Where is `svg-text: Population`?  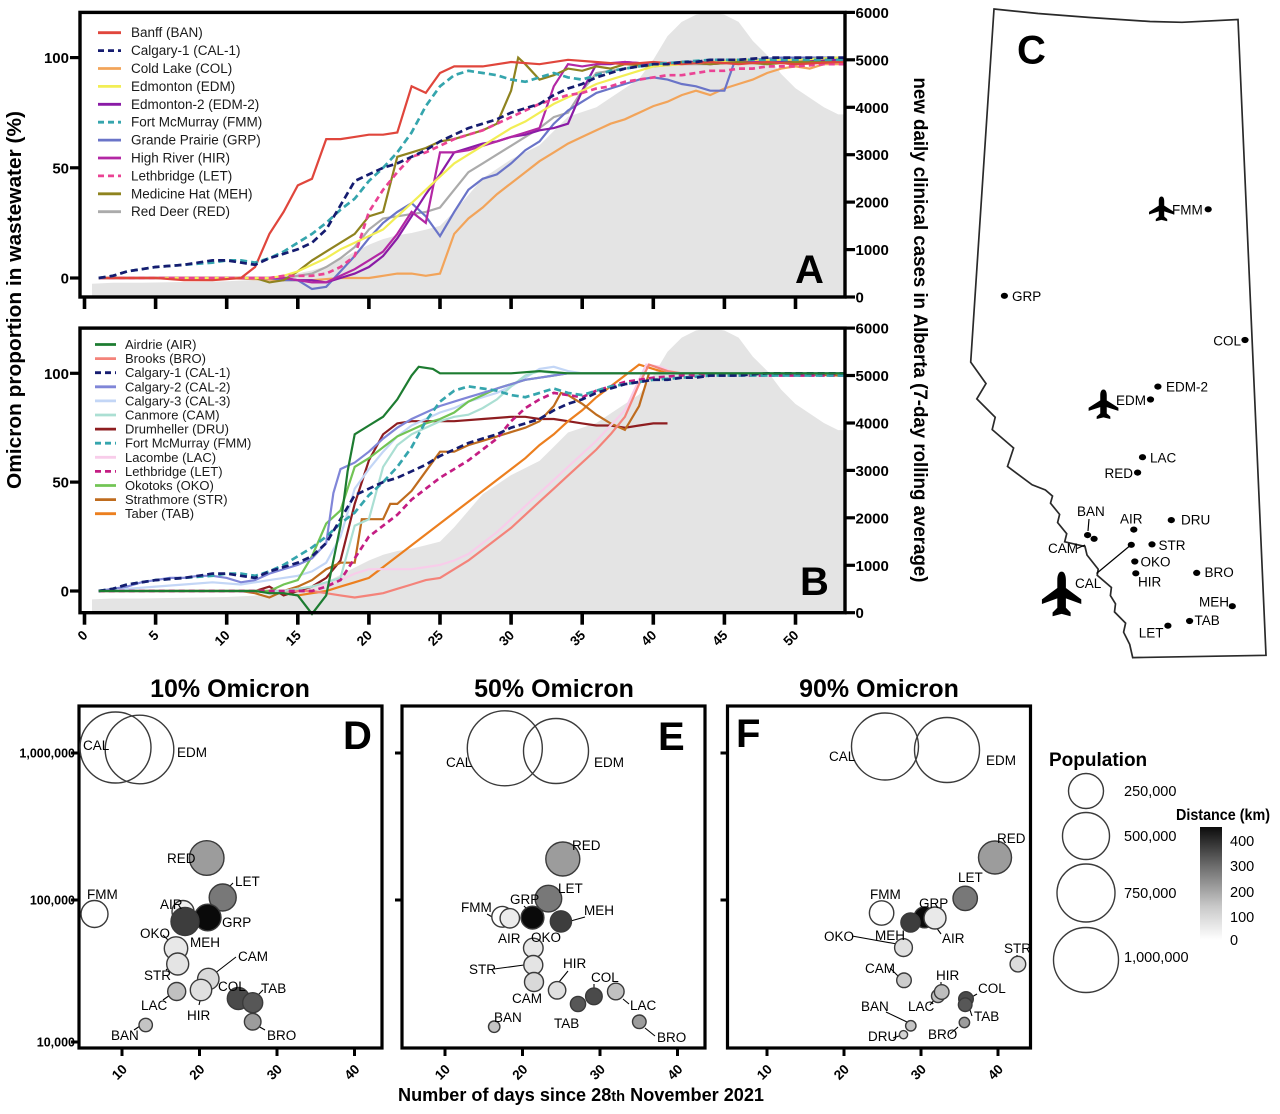 svg-text: Population is located at coordinates (1098, 760).